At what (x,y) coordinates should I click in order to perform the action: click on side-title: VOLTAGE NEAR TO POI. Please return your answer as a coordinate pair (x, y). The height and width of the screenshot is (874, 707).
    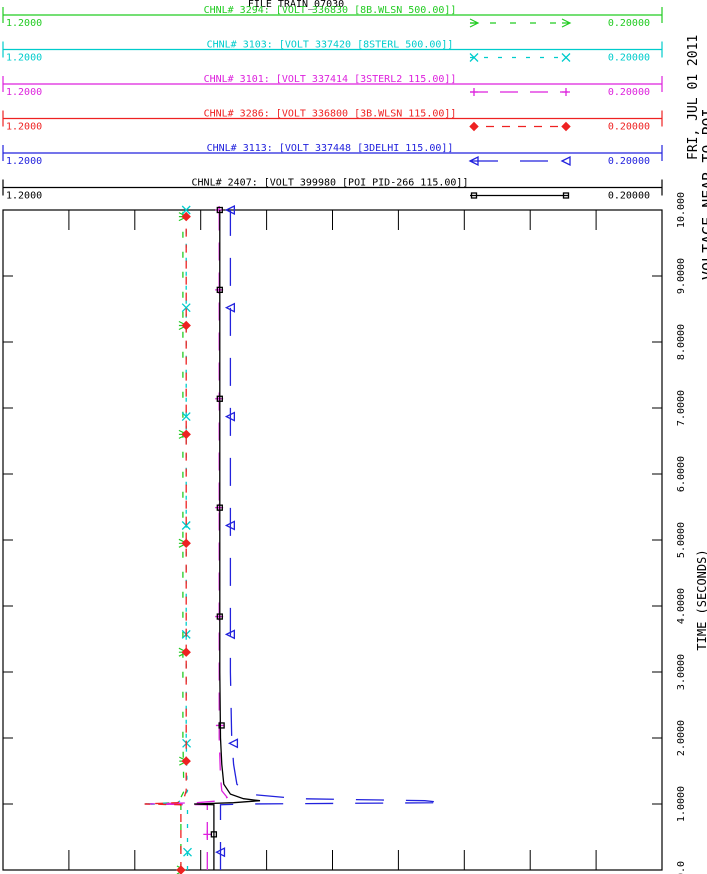
    Looking at the image, I should click on (703, 194).